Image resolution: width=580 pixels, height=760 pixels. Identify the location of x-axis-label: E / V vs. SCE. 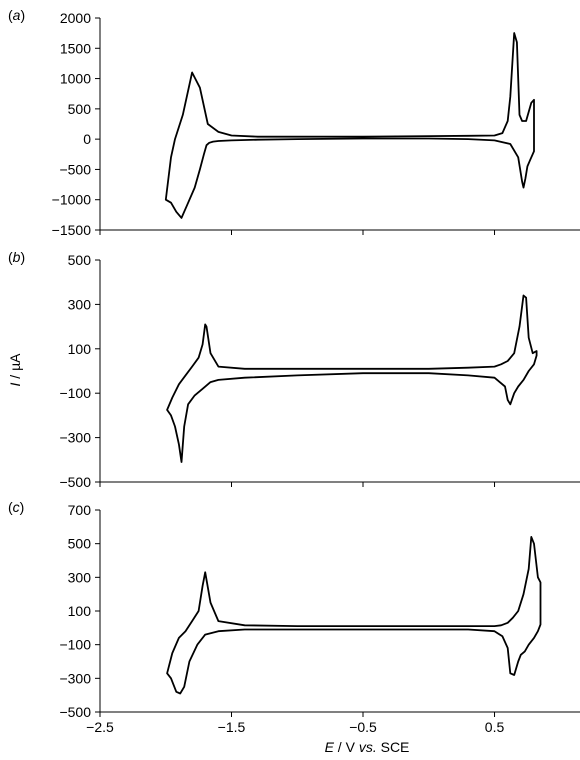
(367, 747).